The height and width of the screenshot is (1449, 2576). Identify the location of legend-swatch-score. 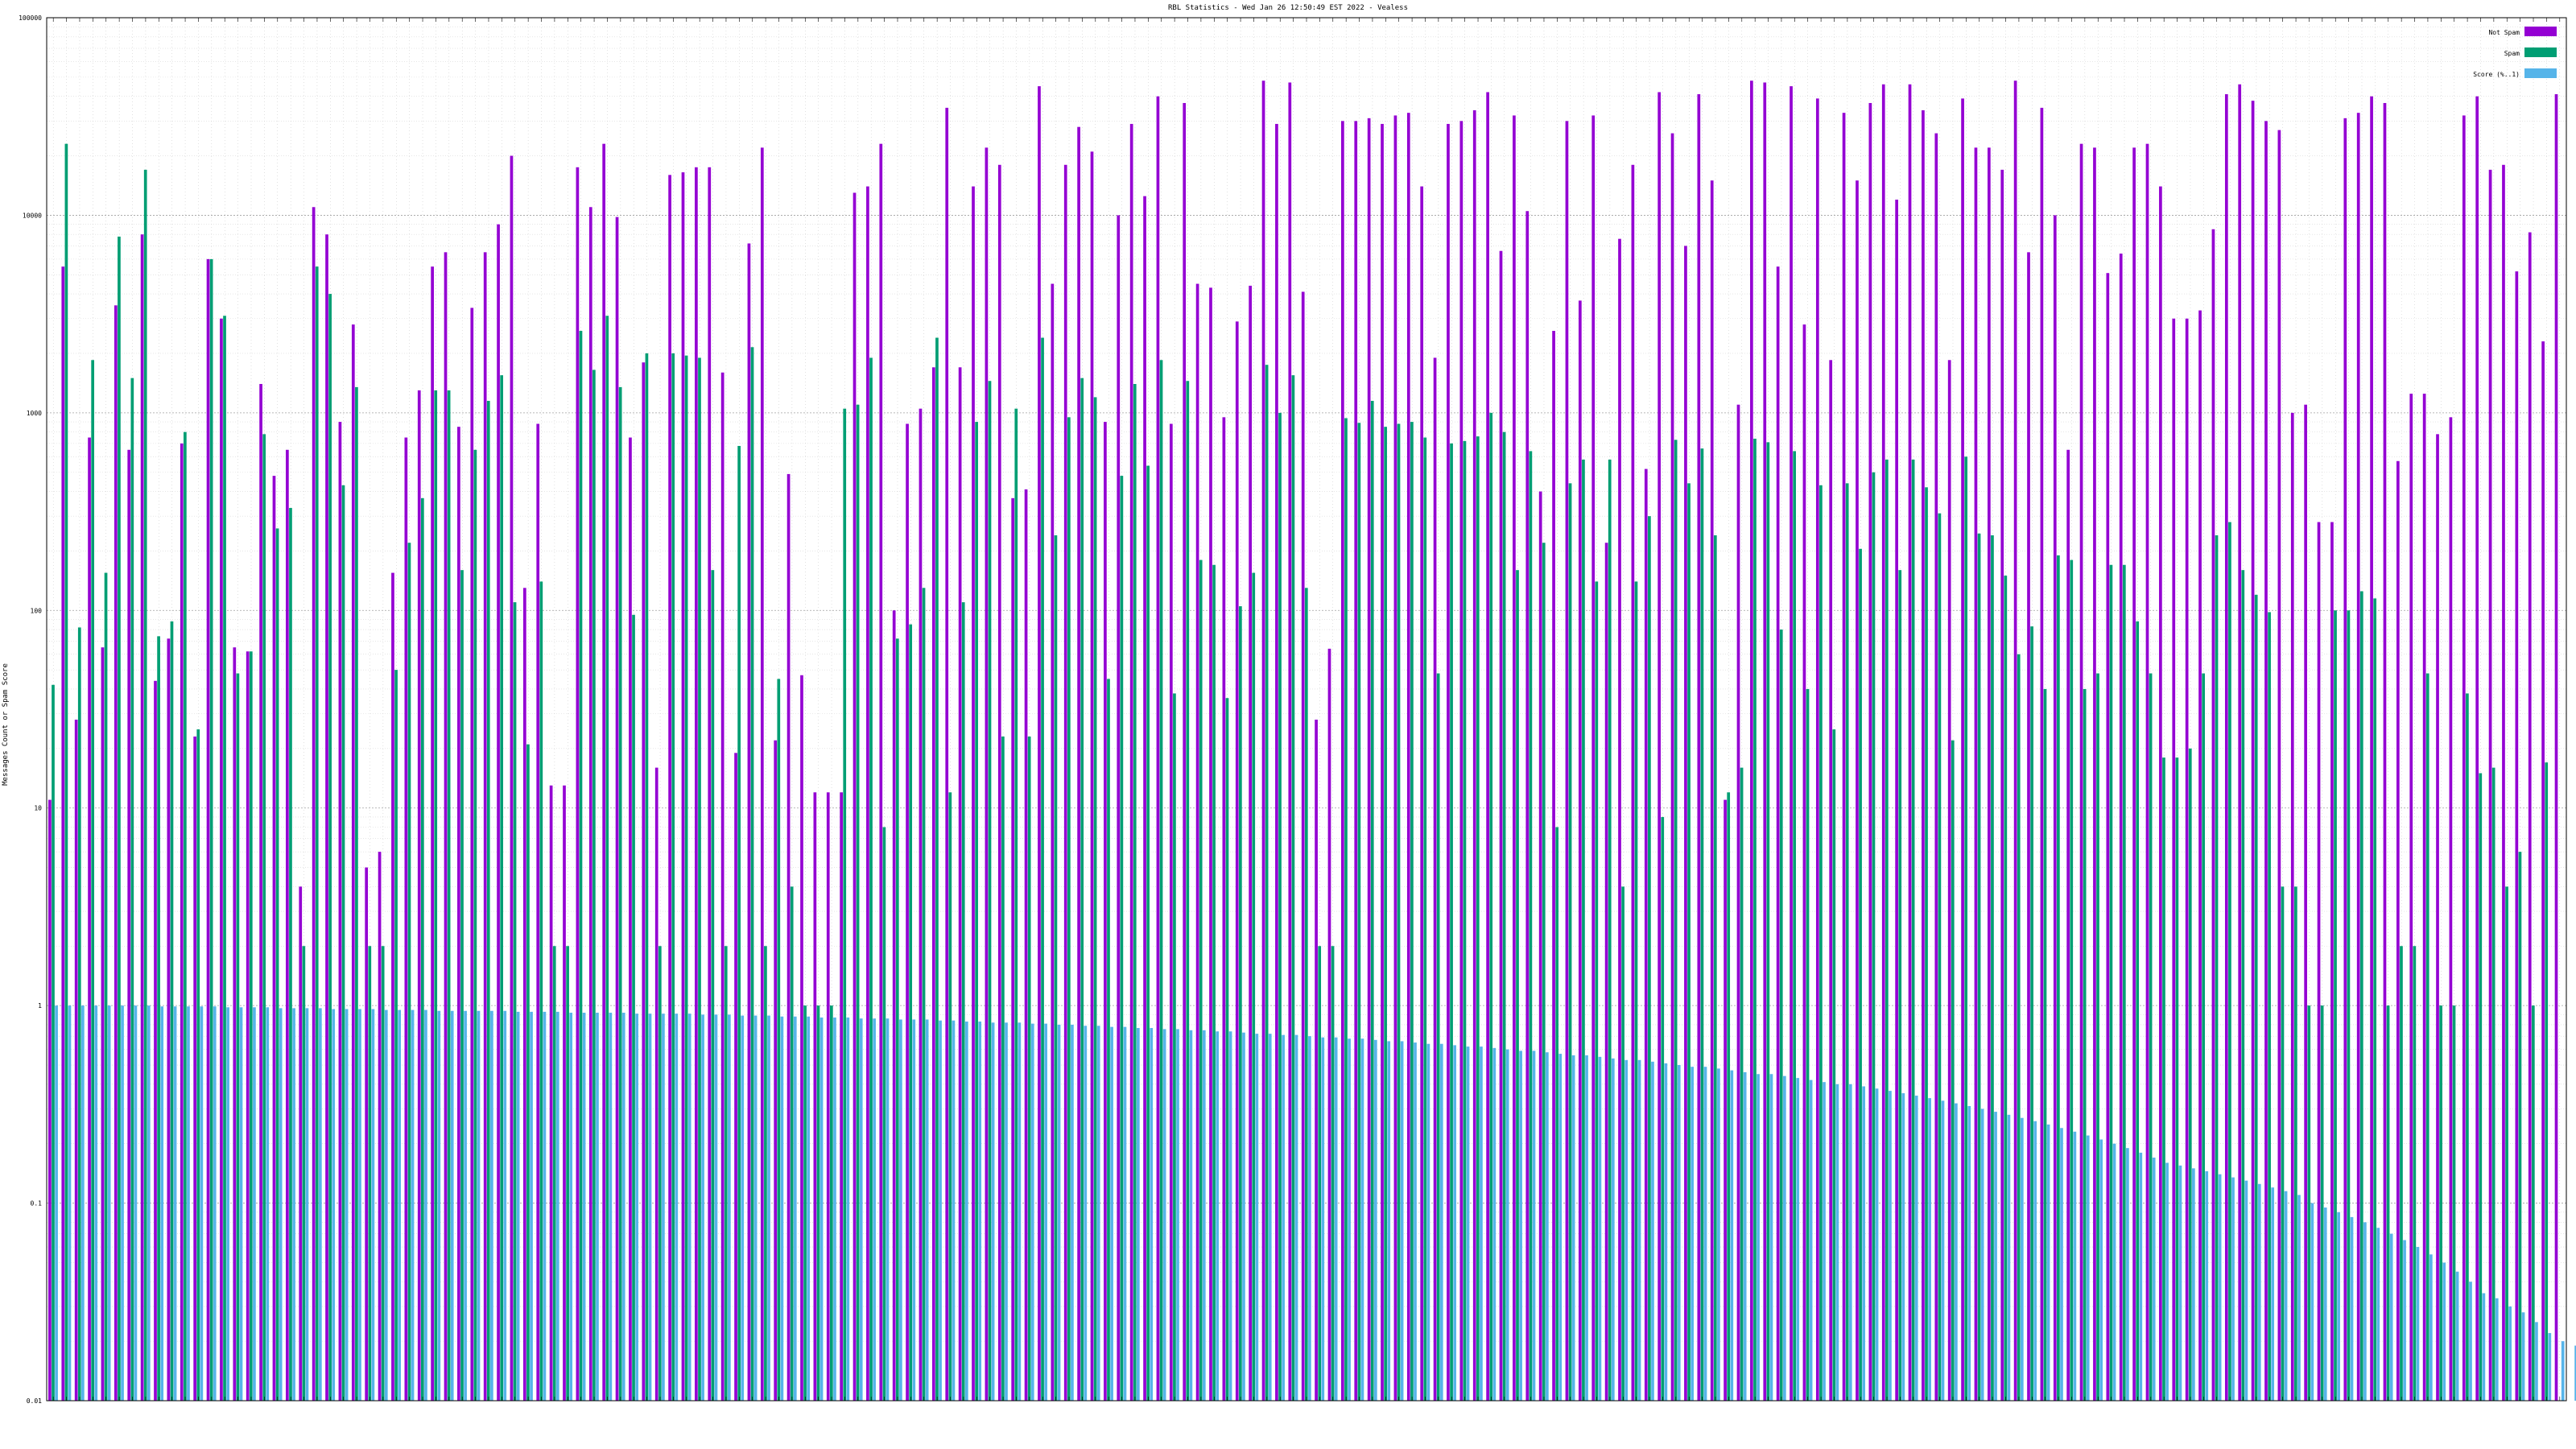
(2540, 73).